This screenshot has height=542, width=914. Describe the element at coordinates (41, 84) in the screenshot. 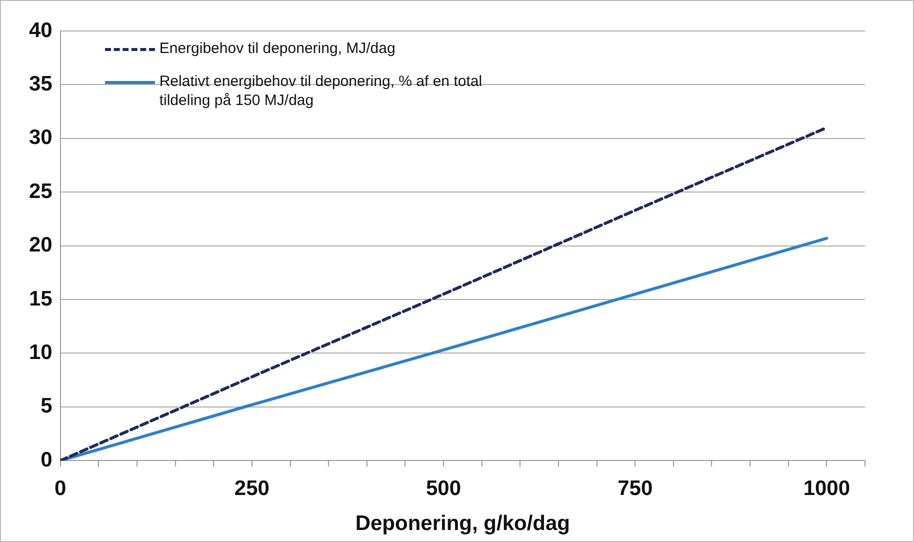

I see `y-tick-label: 35` at that location.